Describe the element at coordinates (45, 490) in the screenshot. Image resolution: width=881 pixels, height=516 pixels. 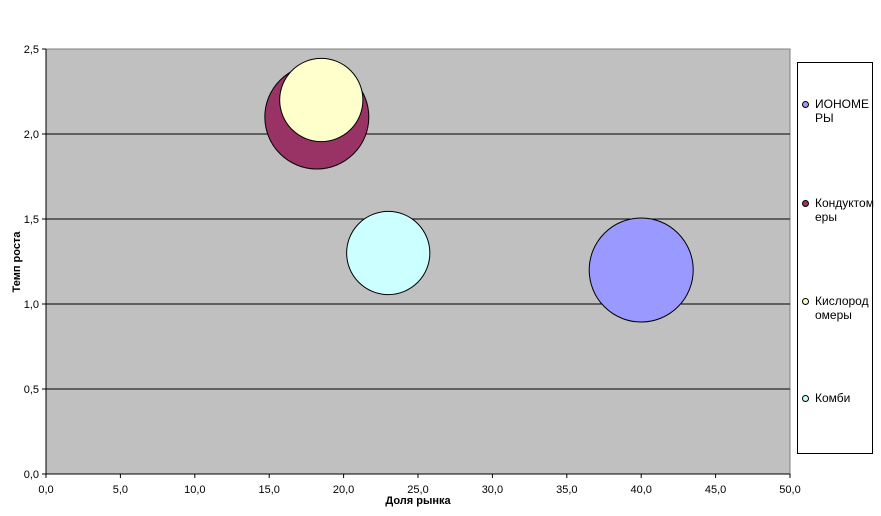
I see `x-tick-label: 0,0` at that location.